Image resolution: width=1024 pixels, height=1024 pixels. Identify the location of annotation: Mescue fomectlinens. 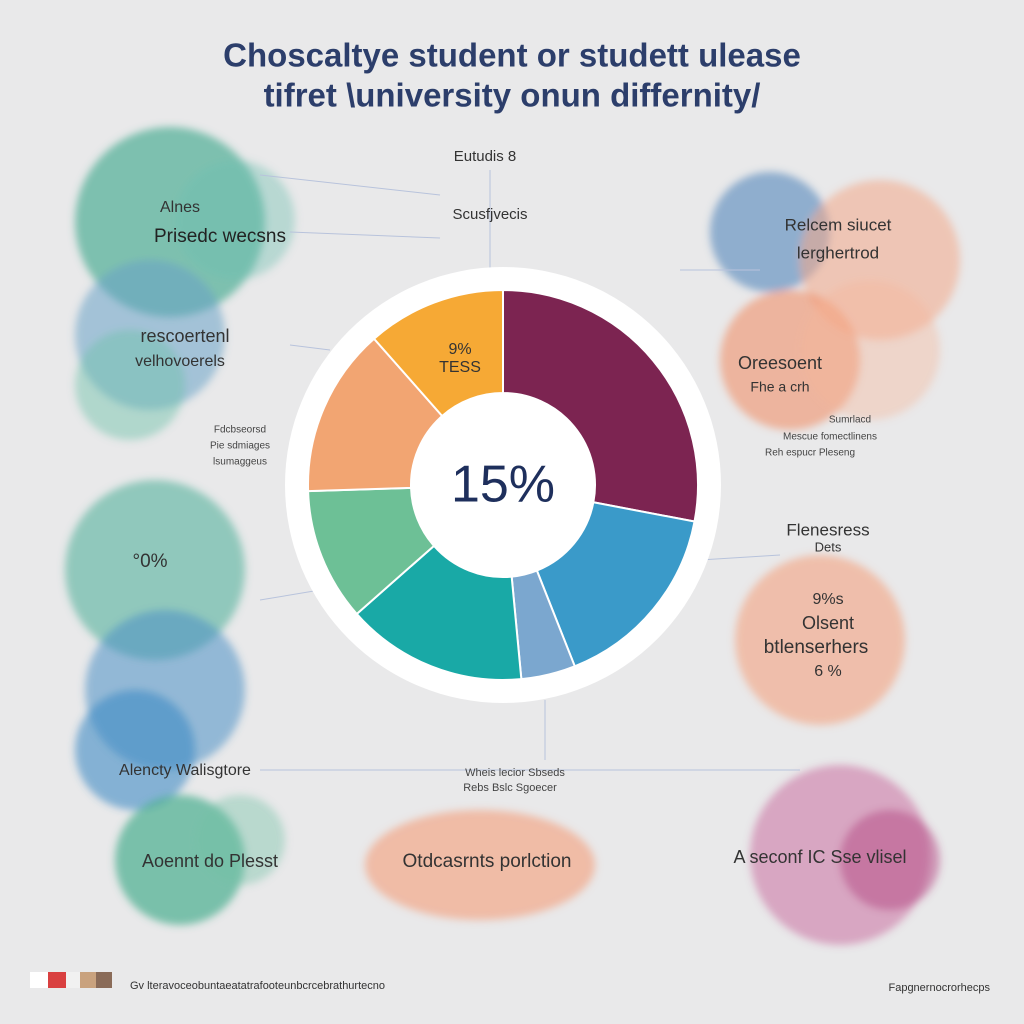
(830, 437).